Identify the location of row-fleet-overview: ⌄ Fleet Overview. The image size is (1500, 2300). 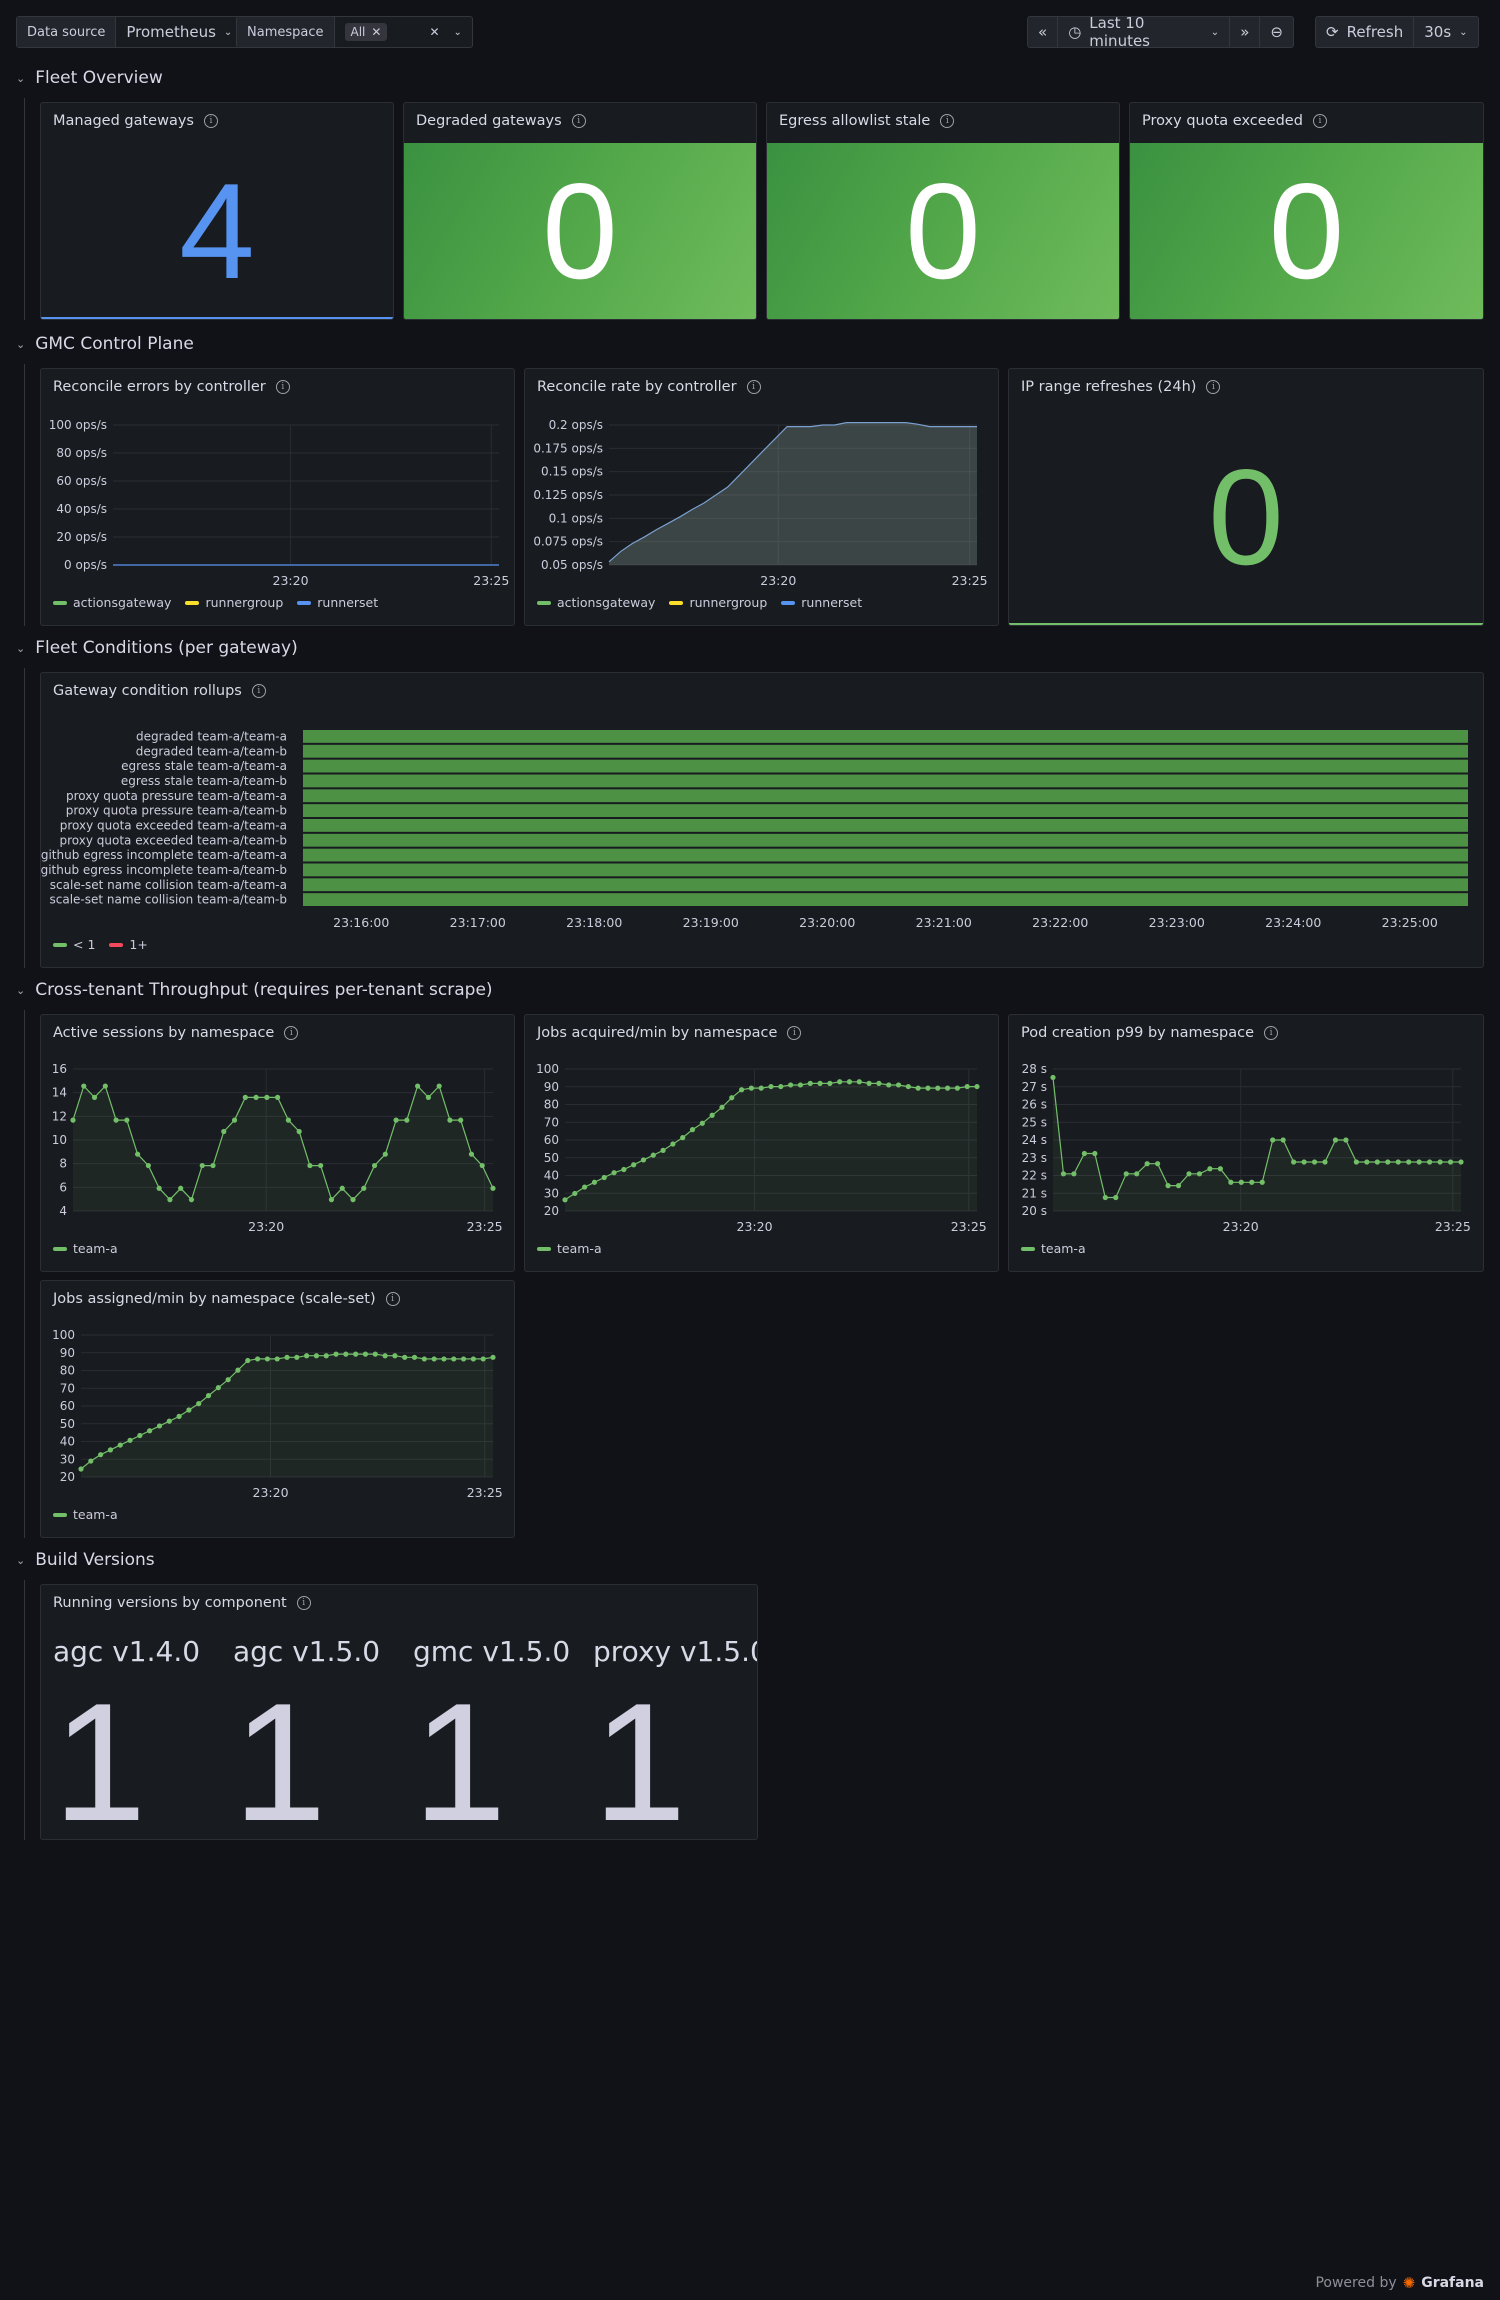
(89, 78).